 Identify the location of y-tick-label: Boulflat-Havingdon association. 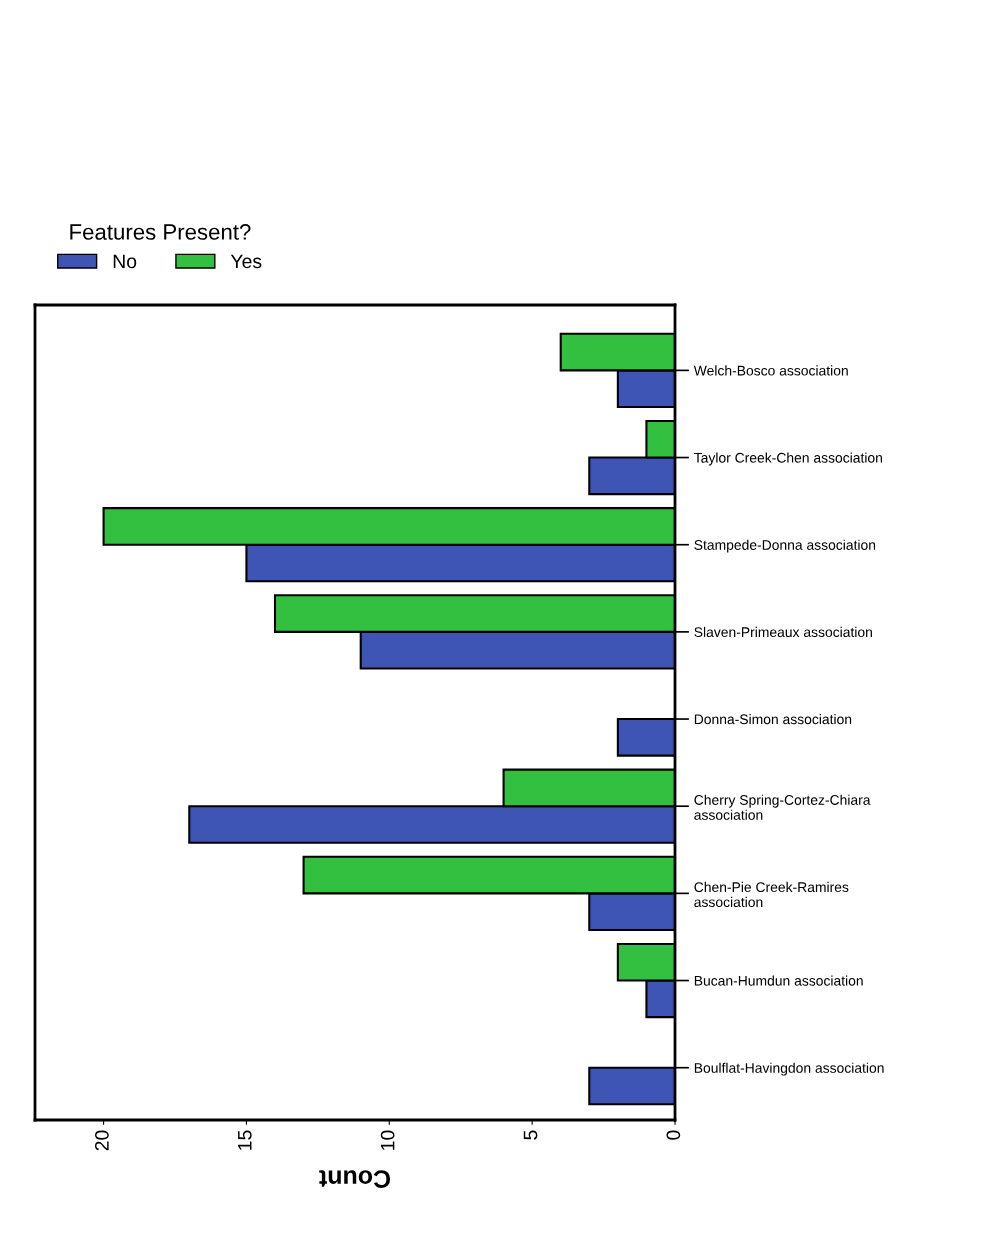
(789, 1069).